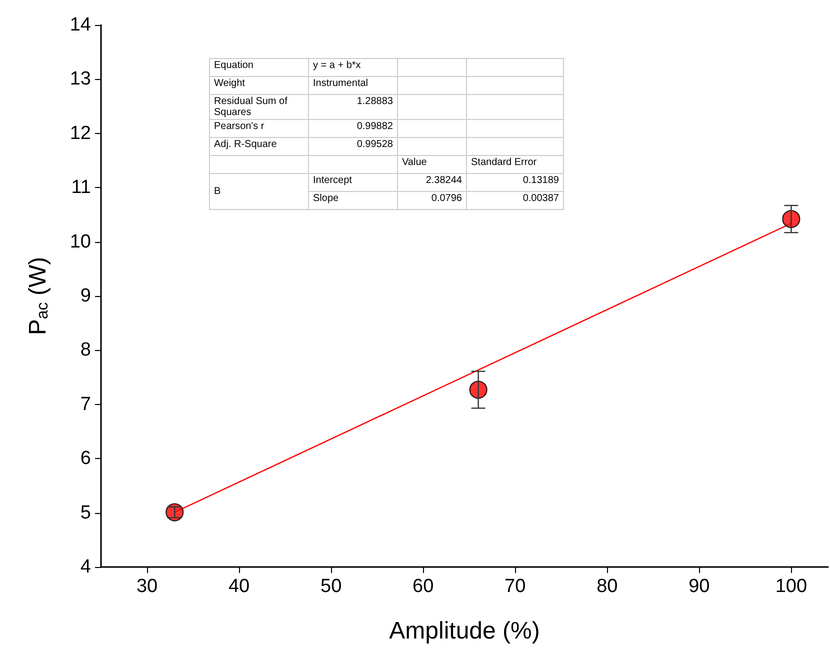  I want to click on annotation: y = a + b*x, so click(353, 67).